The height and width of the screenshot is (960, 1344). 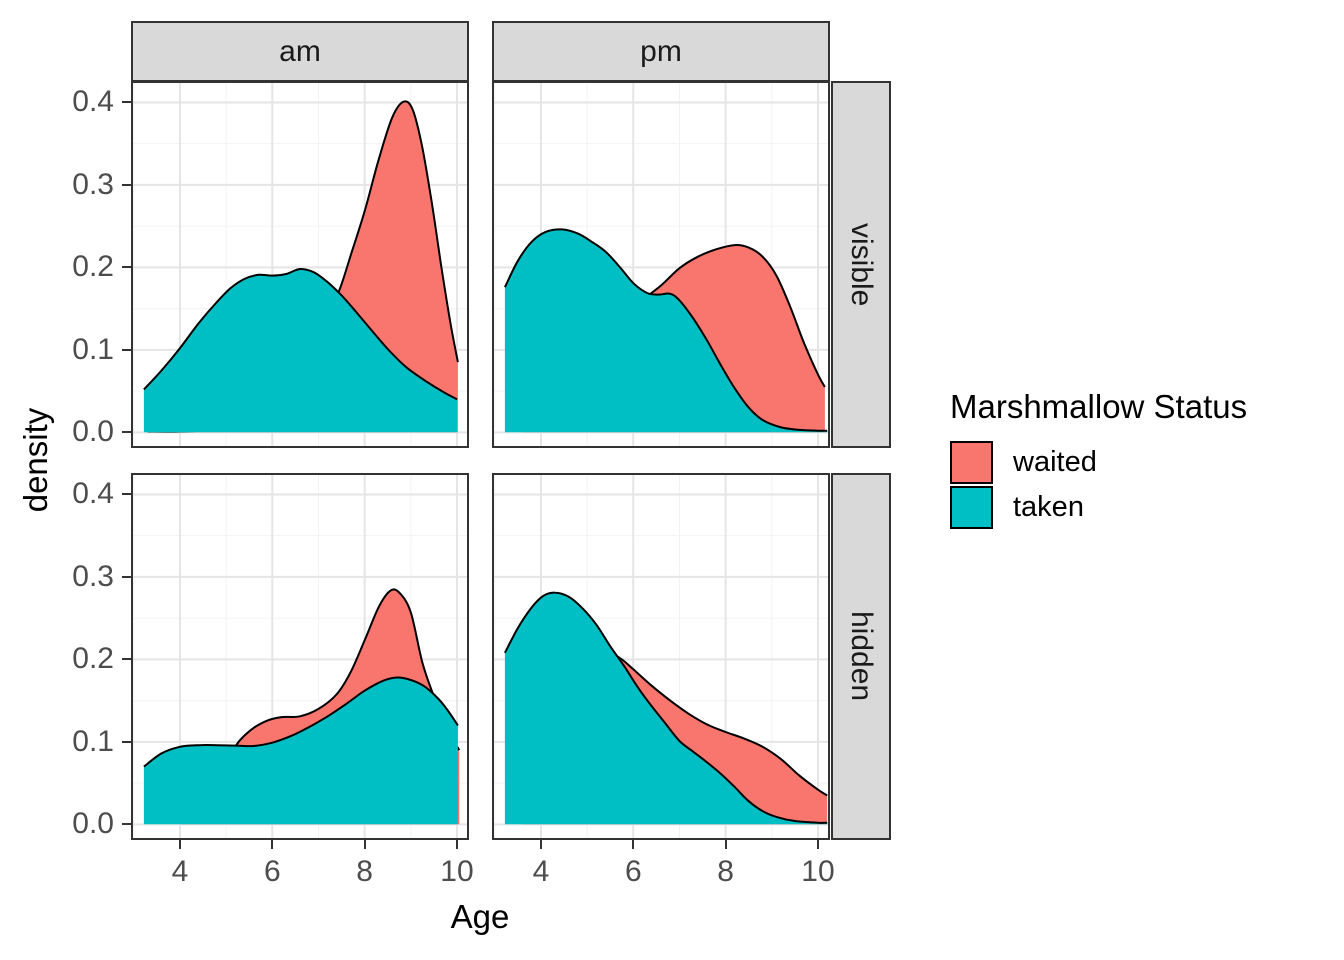 What do you see at coordinates (1048, 507) in the screenshot?
I see `legend-label-taken: taken` at bounding box center [1048, 507].